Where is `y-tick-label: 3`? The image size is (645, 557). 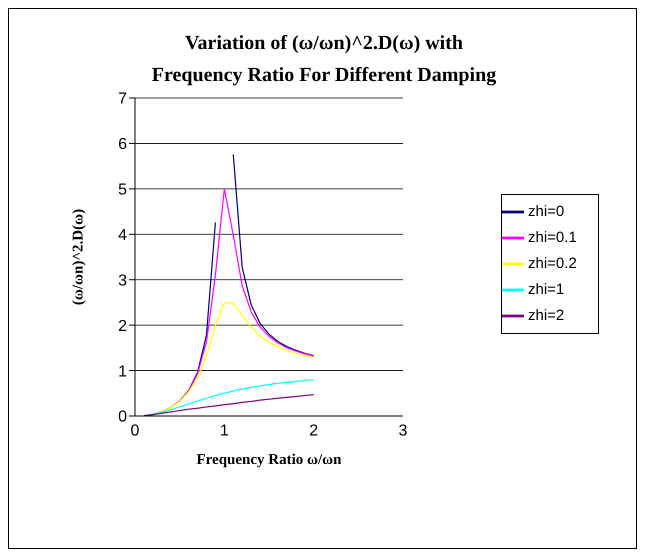
y-tick-label: 3 is located at coordinates (123, 281).